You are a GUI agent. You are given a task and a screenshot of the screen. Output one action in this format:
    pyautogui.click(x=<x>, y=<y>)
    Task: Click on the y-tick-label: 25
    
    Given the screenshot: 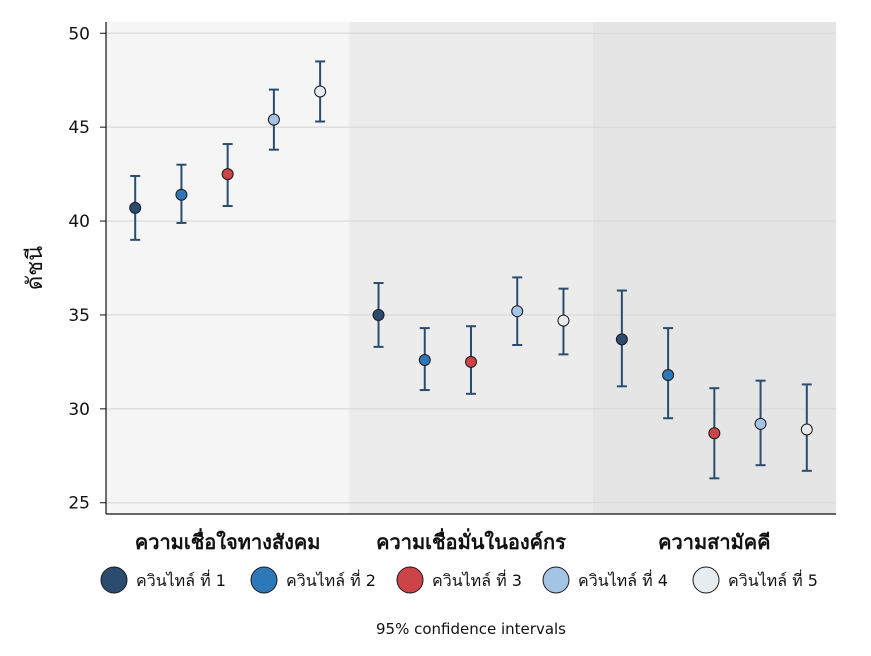 What is the action you would take?
    pyautogui.click(x=79, y=504)
    